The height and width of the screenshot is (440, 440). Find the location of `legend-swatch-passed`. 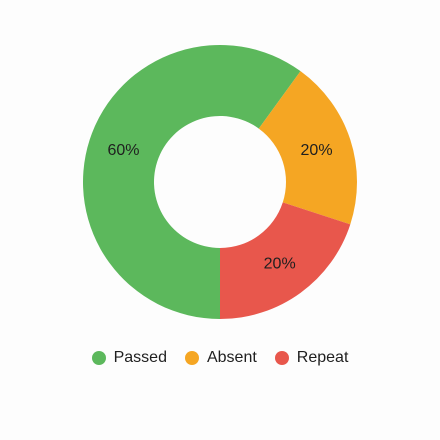

legend-swatch-passed is located at coordinates (98, 358).